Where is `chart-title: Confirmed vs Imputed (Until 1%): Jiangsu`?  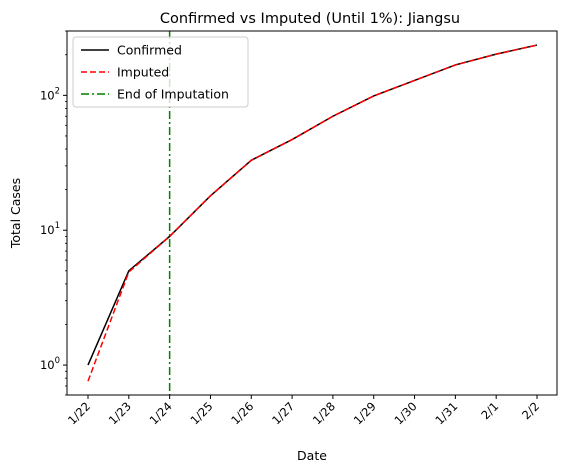
chart-title: Confirmed vs Imputed (Until 1%): Jiangsu is located at coordinates (310, 19).